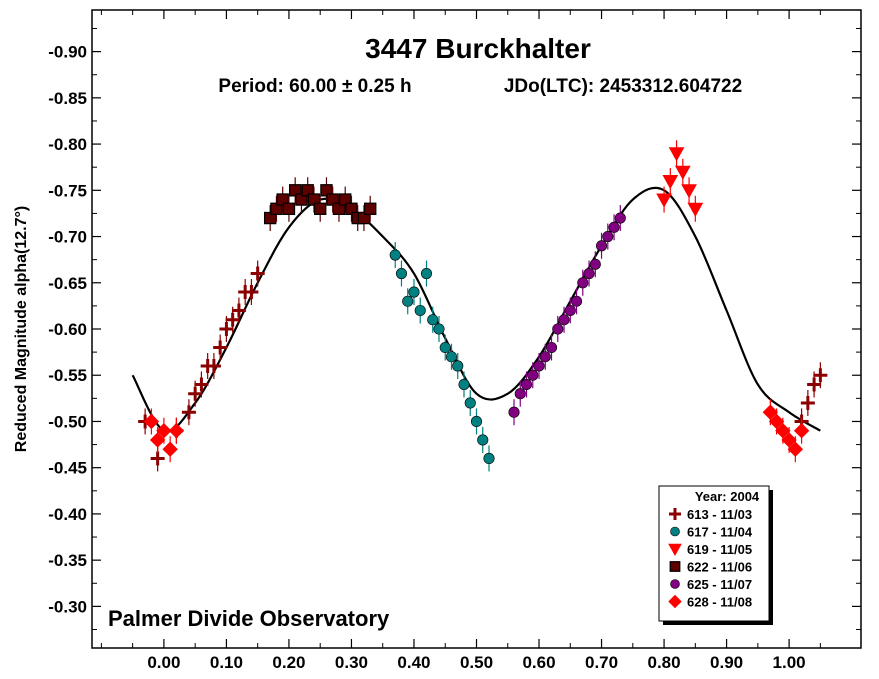 Image resolution: width=879 pixels, height=679 pixels. What do you see at coordinates (67, 237) in the screenshot?
I see `y-tick-label: -0.70` at bounding box center [67, 237].